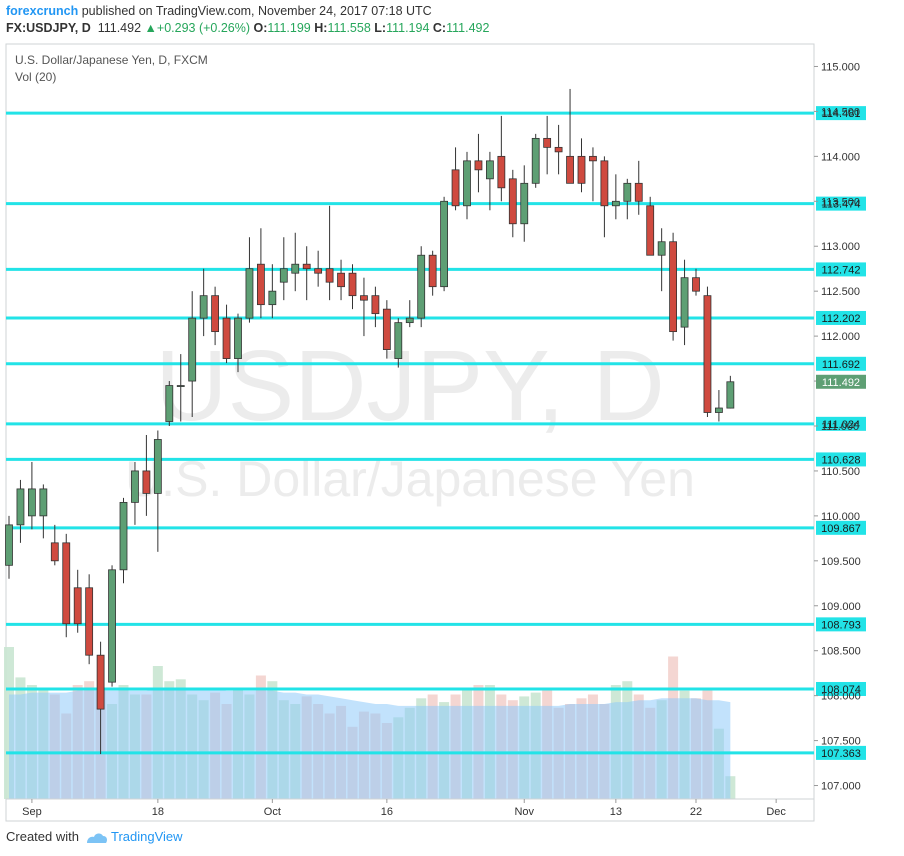 Image resolution: width=904 pixels, height=856 pixels. I want to click on time-axis: Sep 18 Oct 16 Nov 13 22 Dec, so click(410, 808).